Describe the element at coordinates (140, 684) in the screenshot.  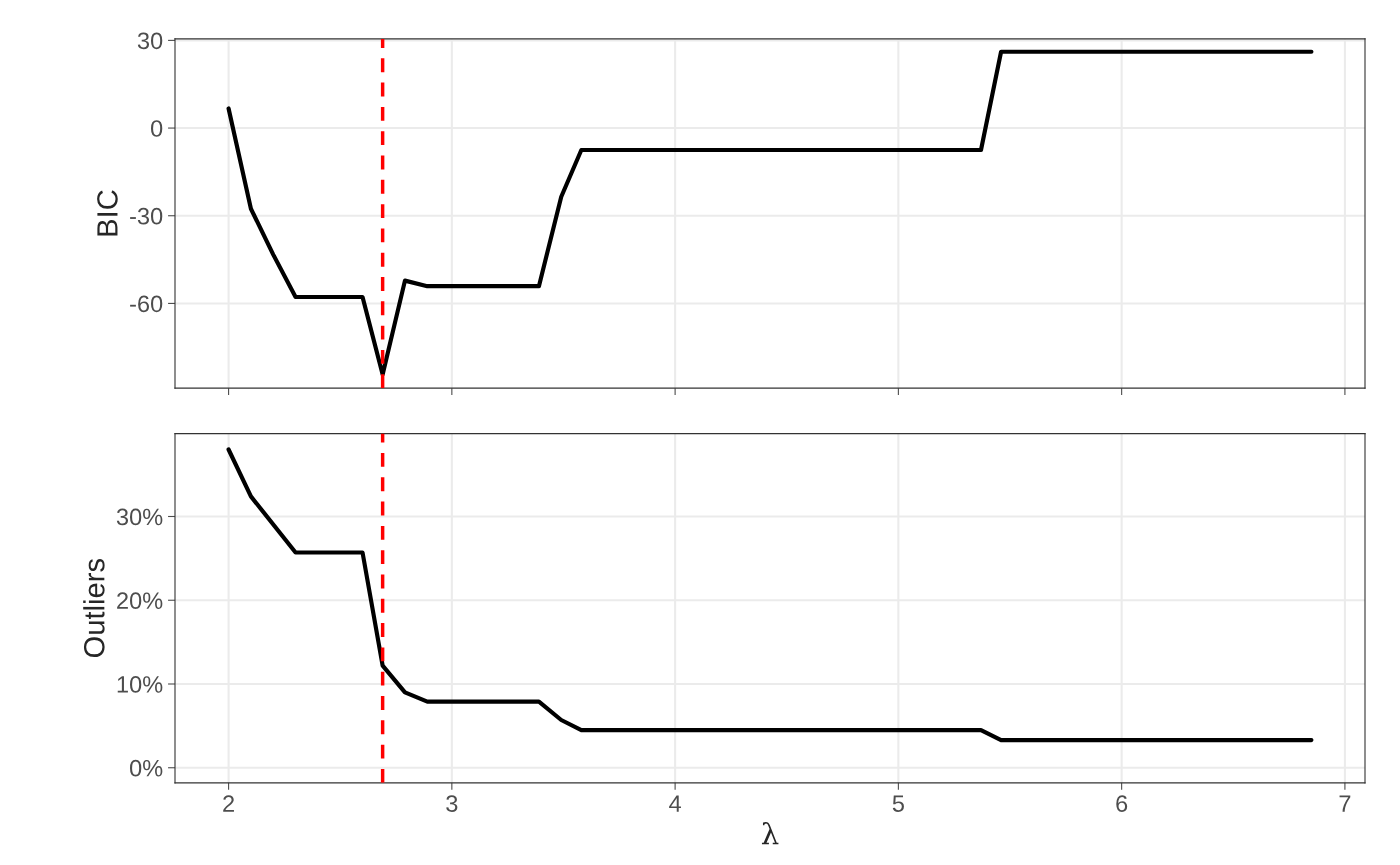
I see `y-tick-label: 10%` at that location.